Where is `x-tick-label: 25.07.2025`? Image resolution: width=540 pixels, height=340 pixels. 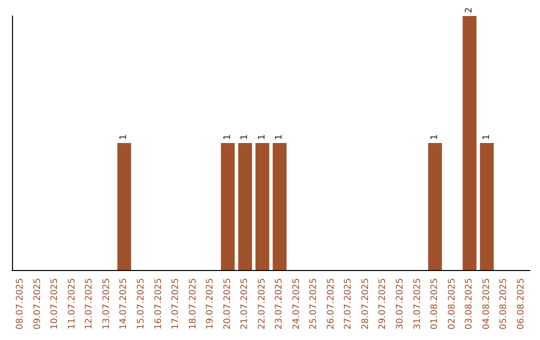
x-tick-label: 25.07.2025 is located at coordinates (314, 304).